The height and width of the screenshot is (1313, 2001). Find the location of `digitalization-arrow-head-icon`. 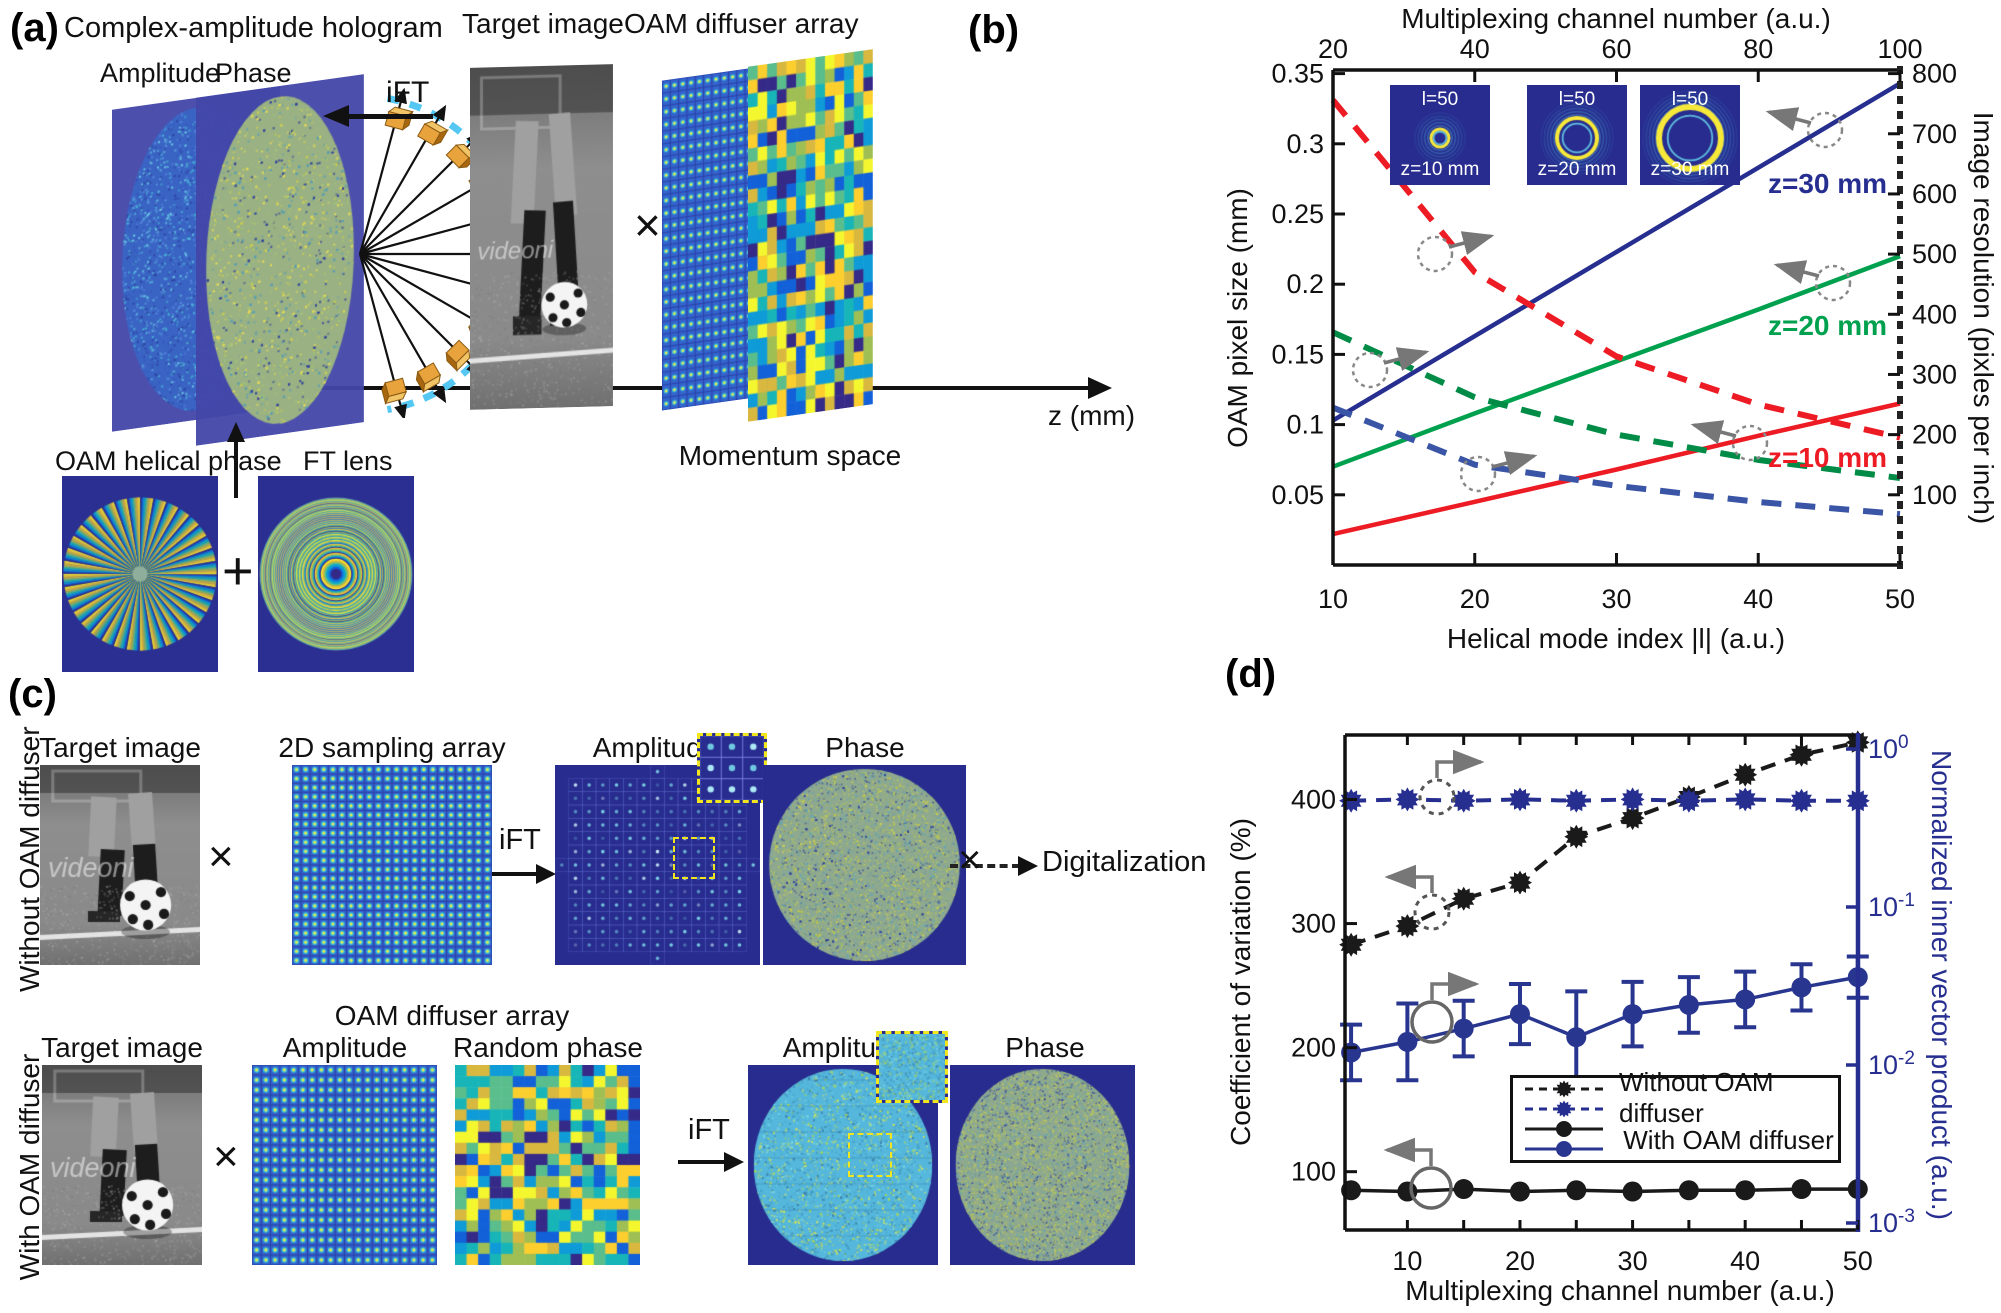

digitalization-arrow-head-icon is located at coordinates (1028, 866).